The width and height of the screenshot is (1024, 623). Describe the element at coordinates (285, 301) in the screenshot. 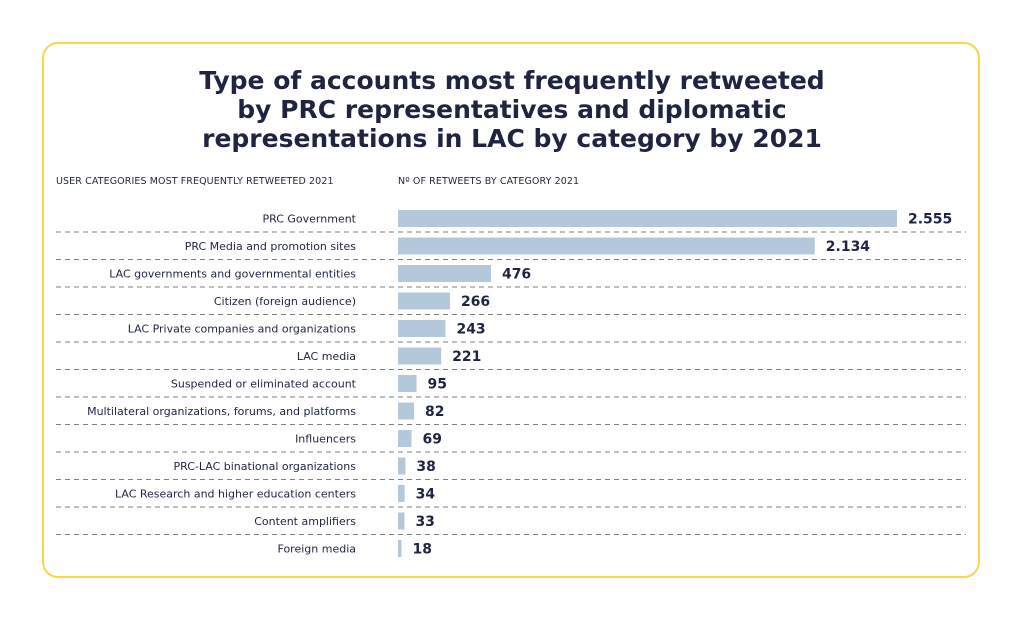

I see `category-label: Citizen (foreign audience)` at that location.